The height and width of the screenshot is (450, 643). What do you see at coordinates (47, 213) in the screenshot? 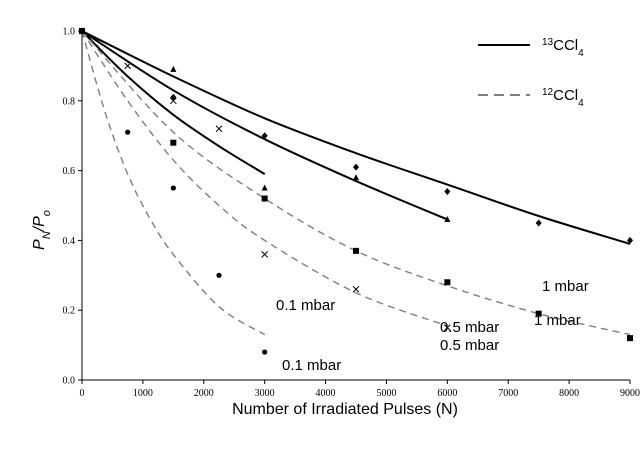
I see `y-axis-title-sub2: o` at bounding box center [47, 213].